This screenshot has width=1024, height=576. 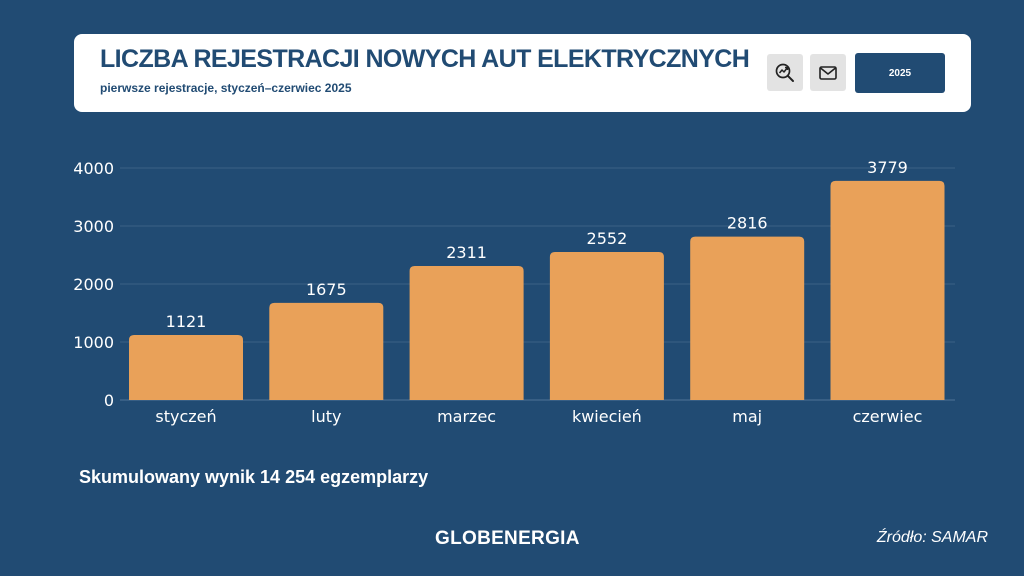 I want to click on data-label: 3779, so click(x=887, y=167).